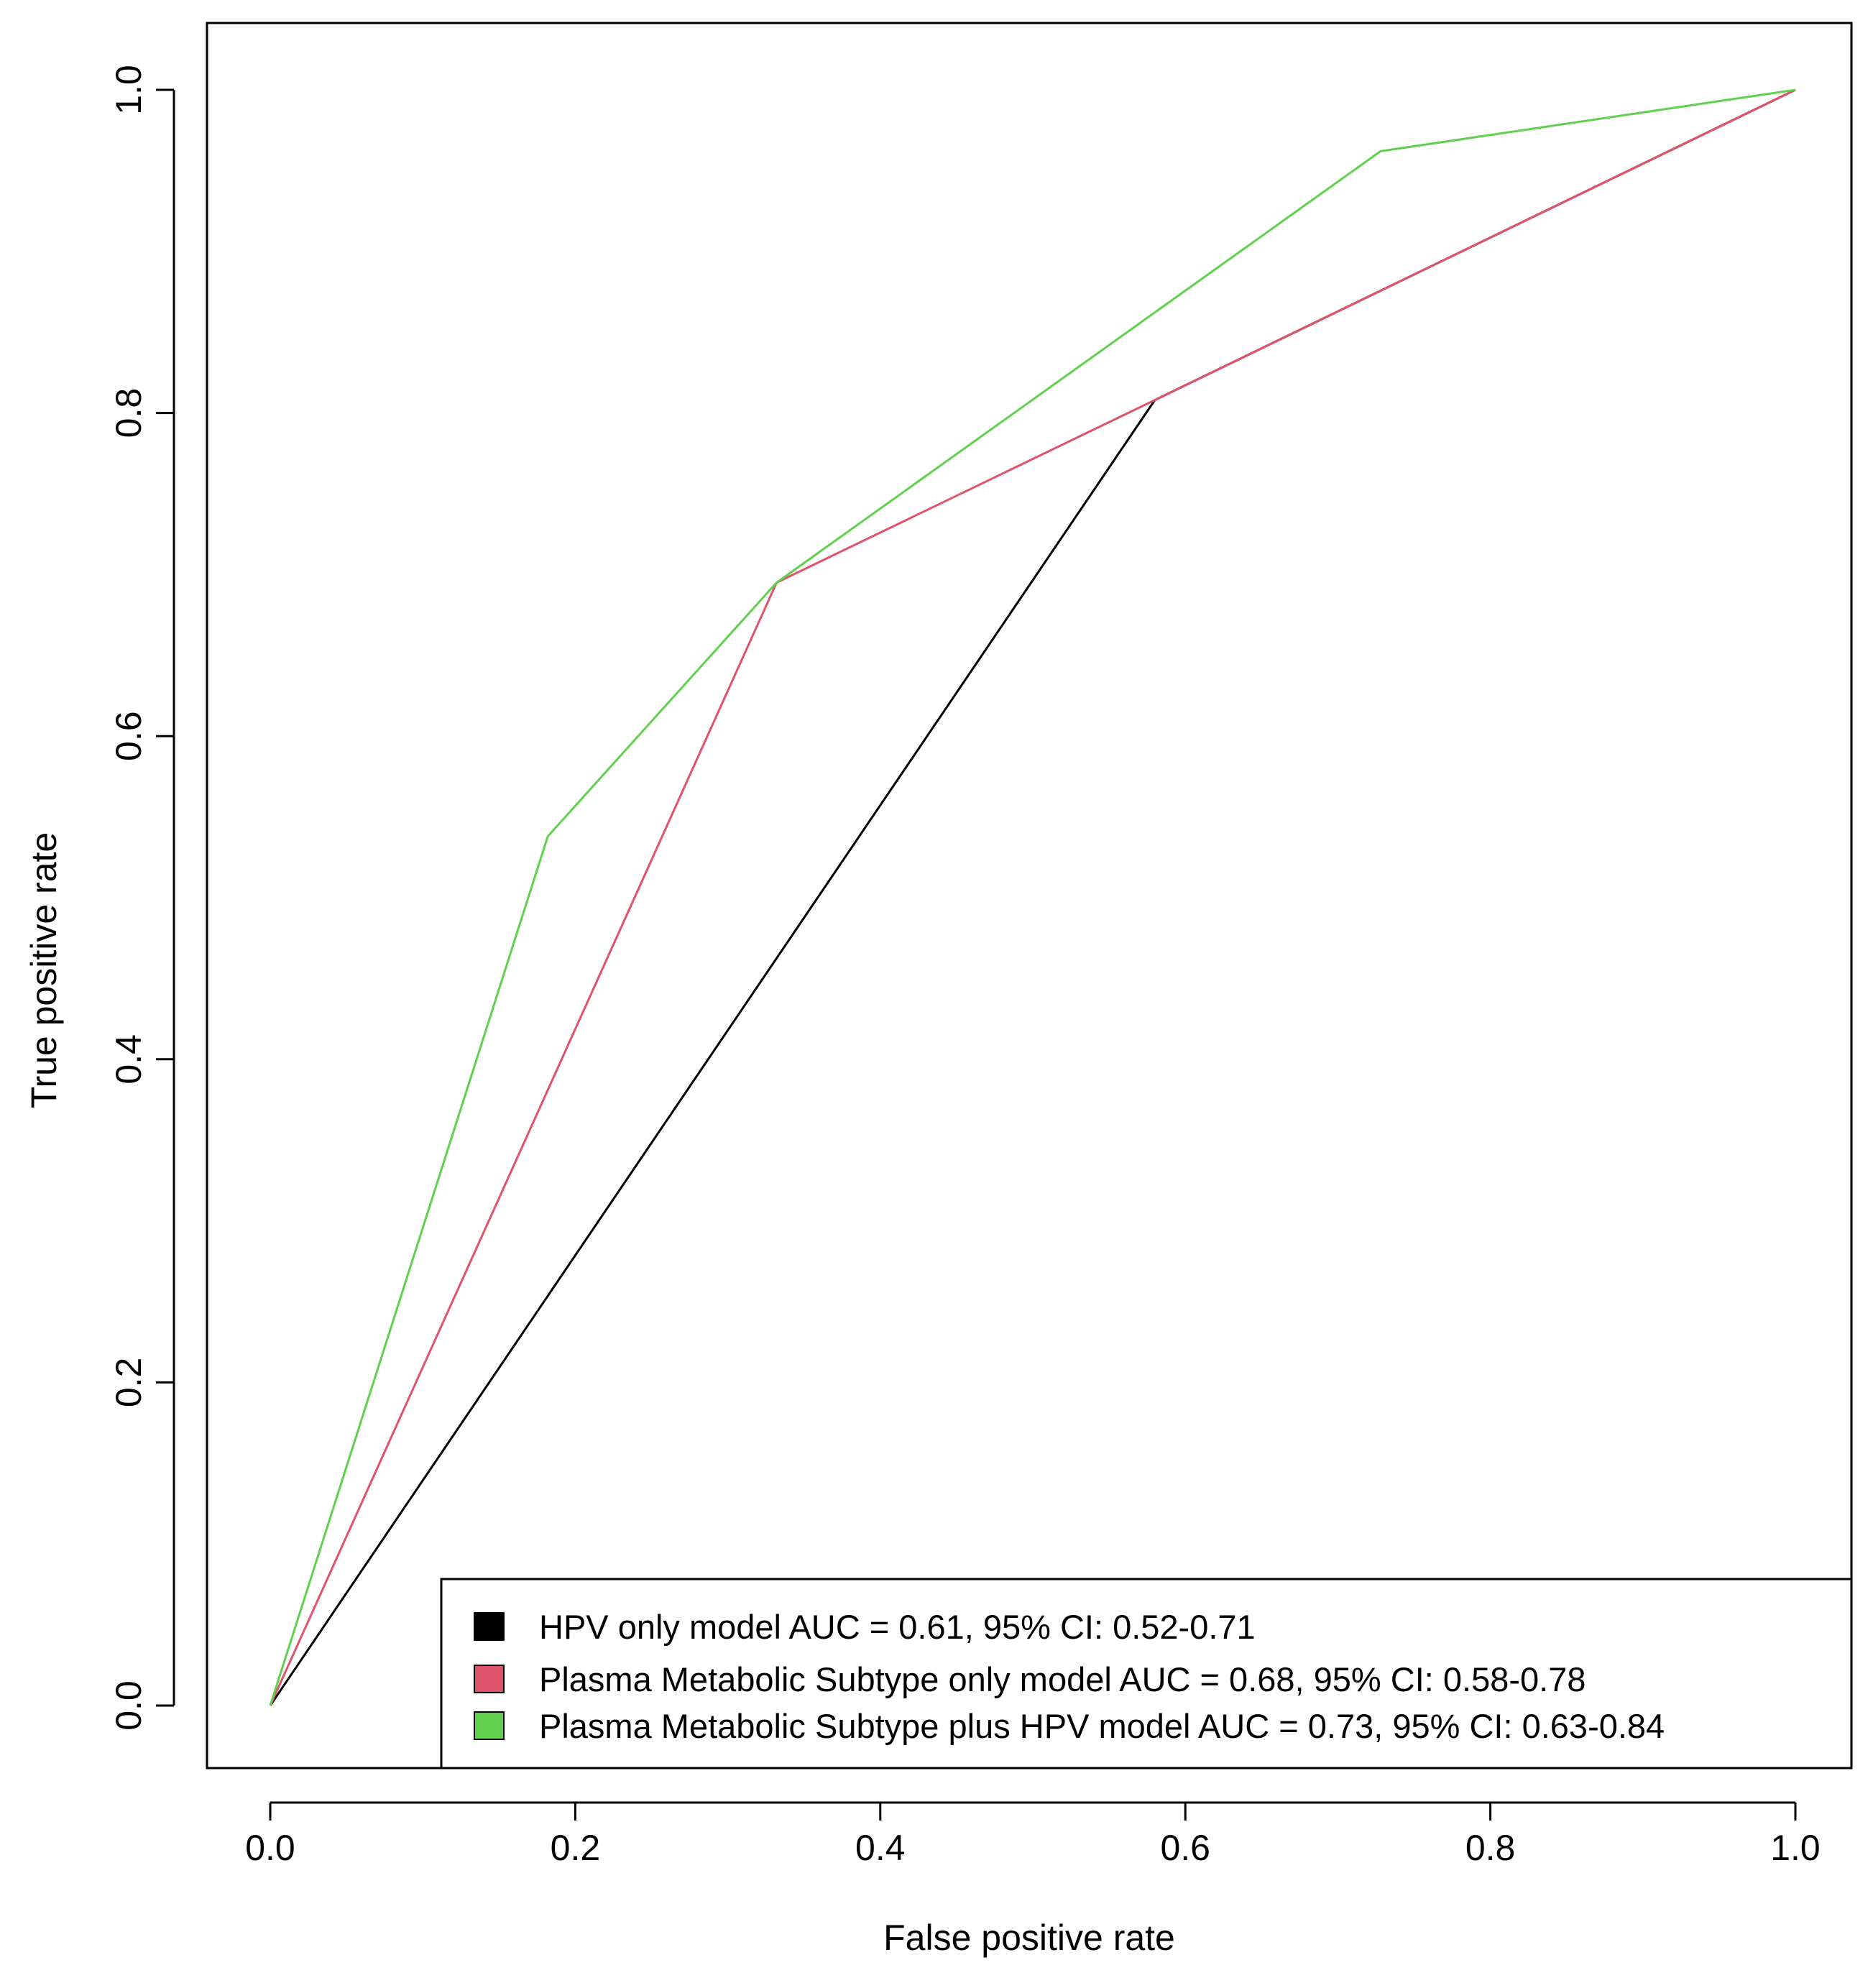 Image resolution: width=1873 pixels, height=1988 pixels. Describe the element at coordinates (1796, 1848) in the screenshot. I see `x-tick-label: 1.0` at that location.